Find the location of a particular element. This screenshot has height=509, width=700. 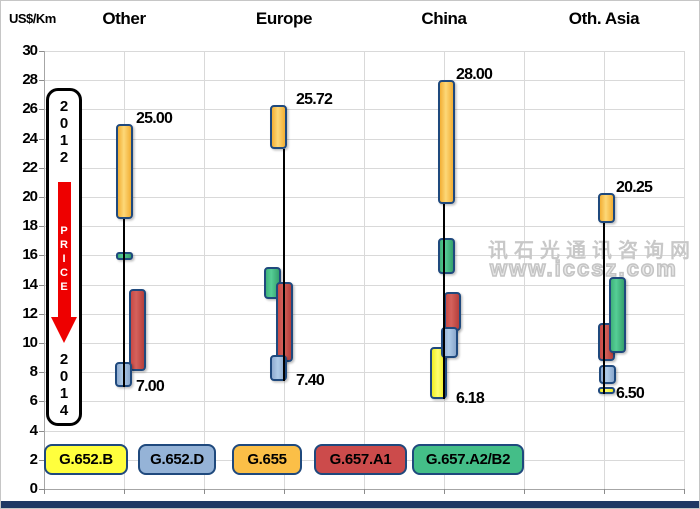

x-tick-x683 is located at coordinates (684, 491).